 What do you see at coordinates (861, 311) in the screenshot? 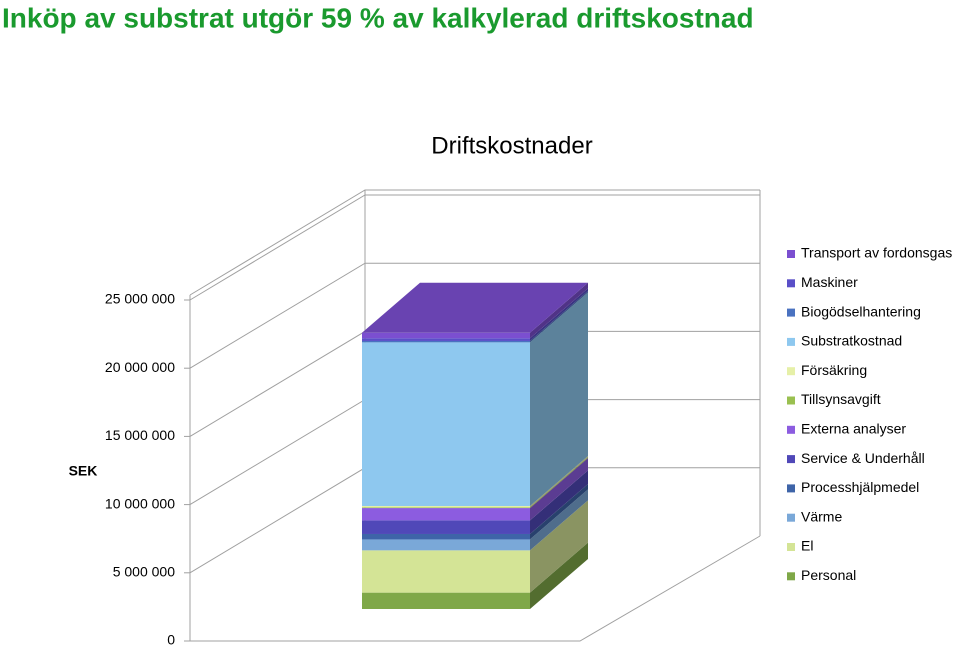
I see `legend-label: Biogödselhantering` at bounding box center [861, 311].